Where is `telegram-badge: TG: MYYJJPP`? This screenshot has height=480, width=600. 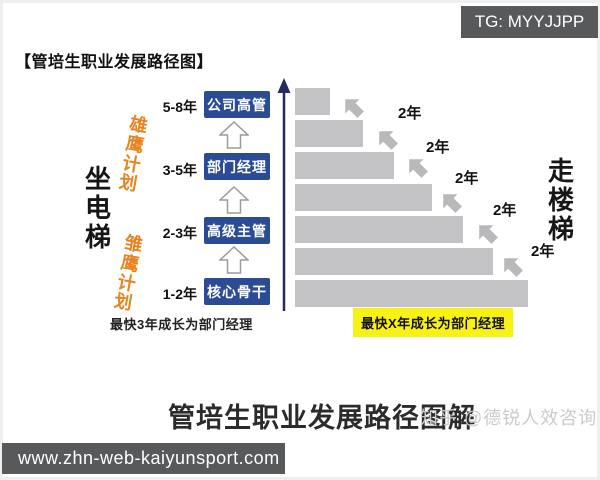 telegram-badge: TG: MYYJJPP is located at coordinates (529, 22).